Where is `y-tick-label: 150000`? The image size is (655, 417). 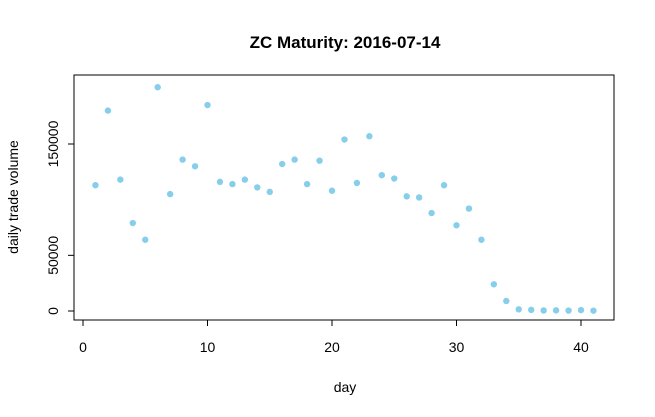 y-tick-label: 150000 is located at coordinates (53, 143).